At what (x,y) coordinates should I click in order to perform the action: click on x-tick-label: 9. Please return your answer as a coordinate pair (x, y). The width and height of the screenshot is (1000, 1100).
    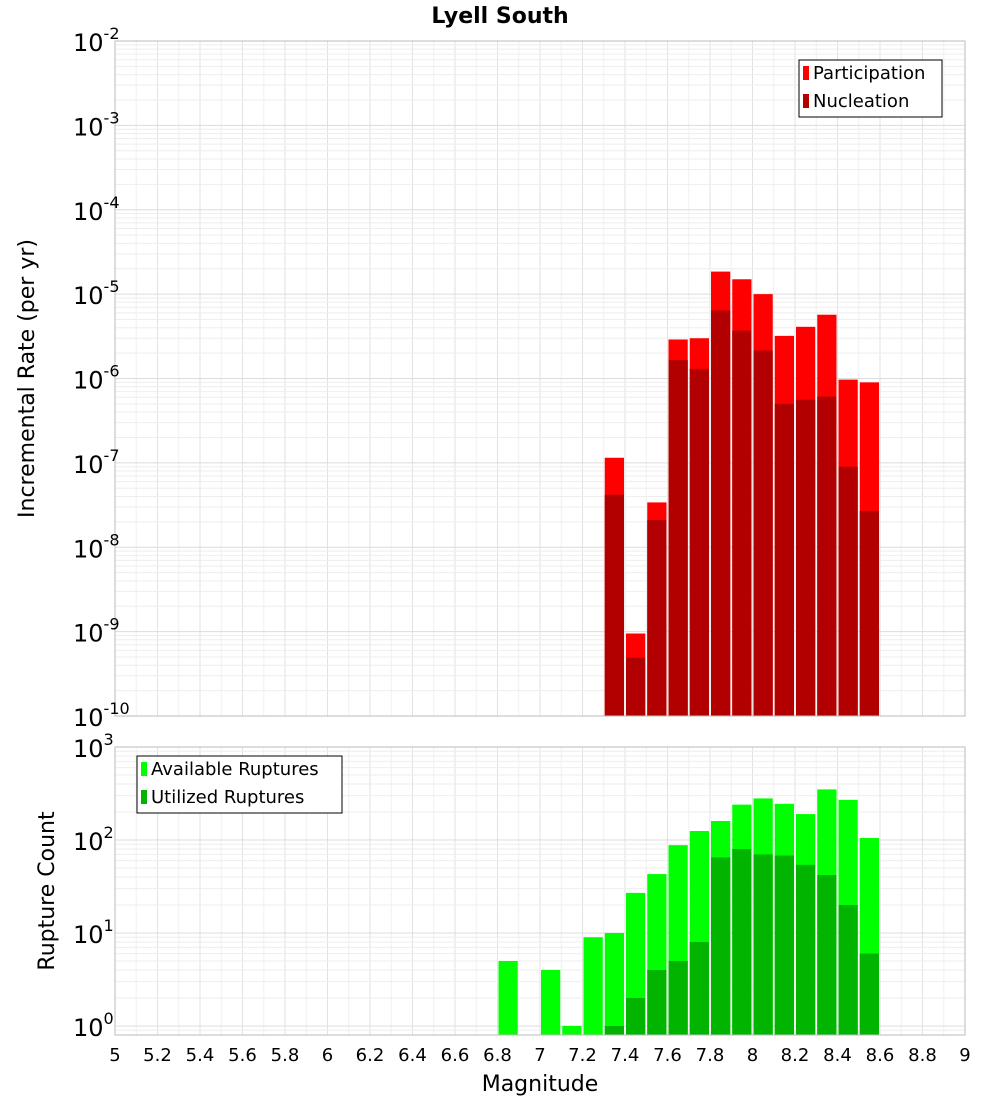
    Looking at the image, I should click on (964, 1055).